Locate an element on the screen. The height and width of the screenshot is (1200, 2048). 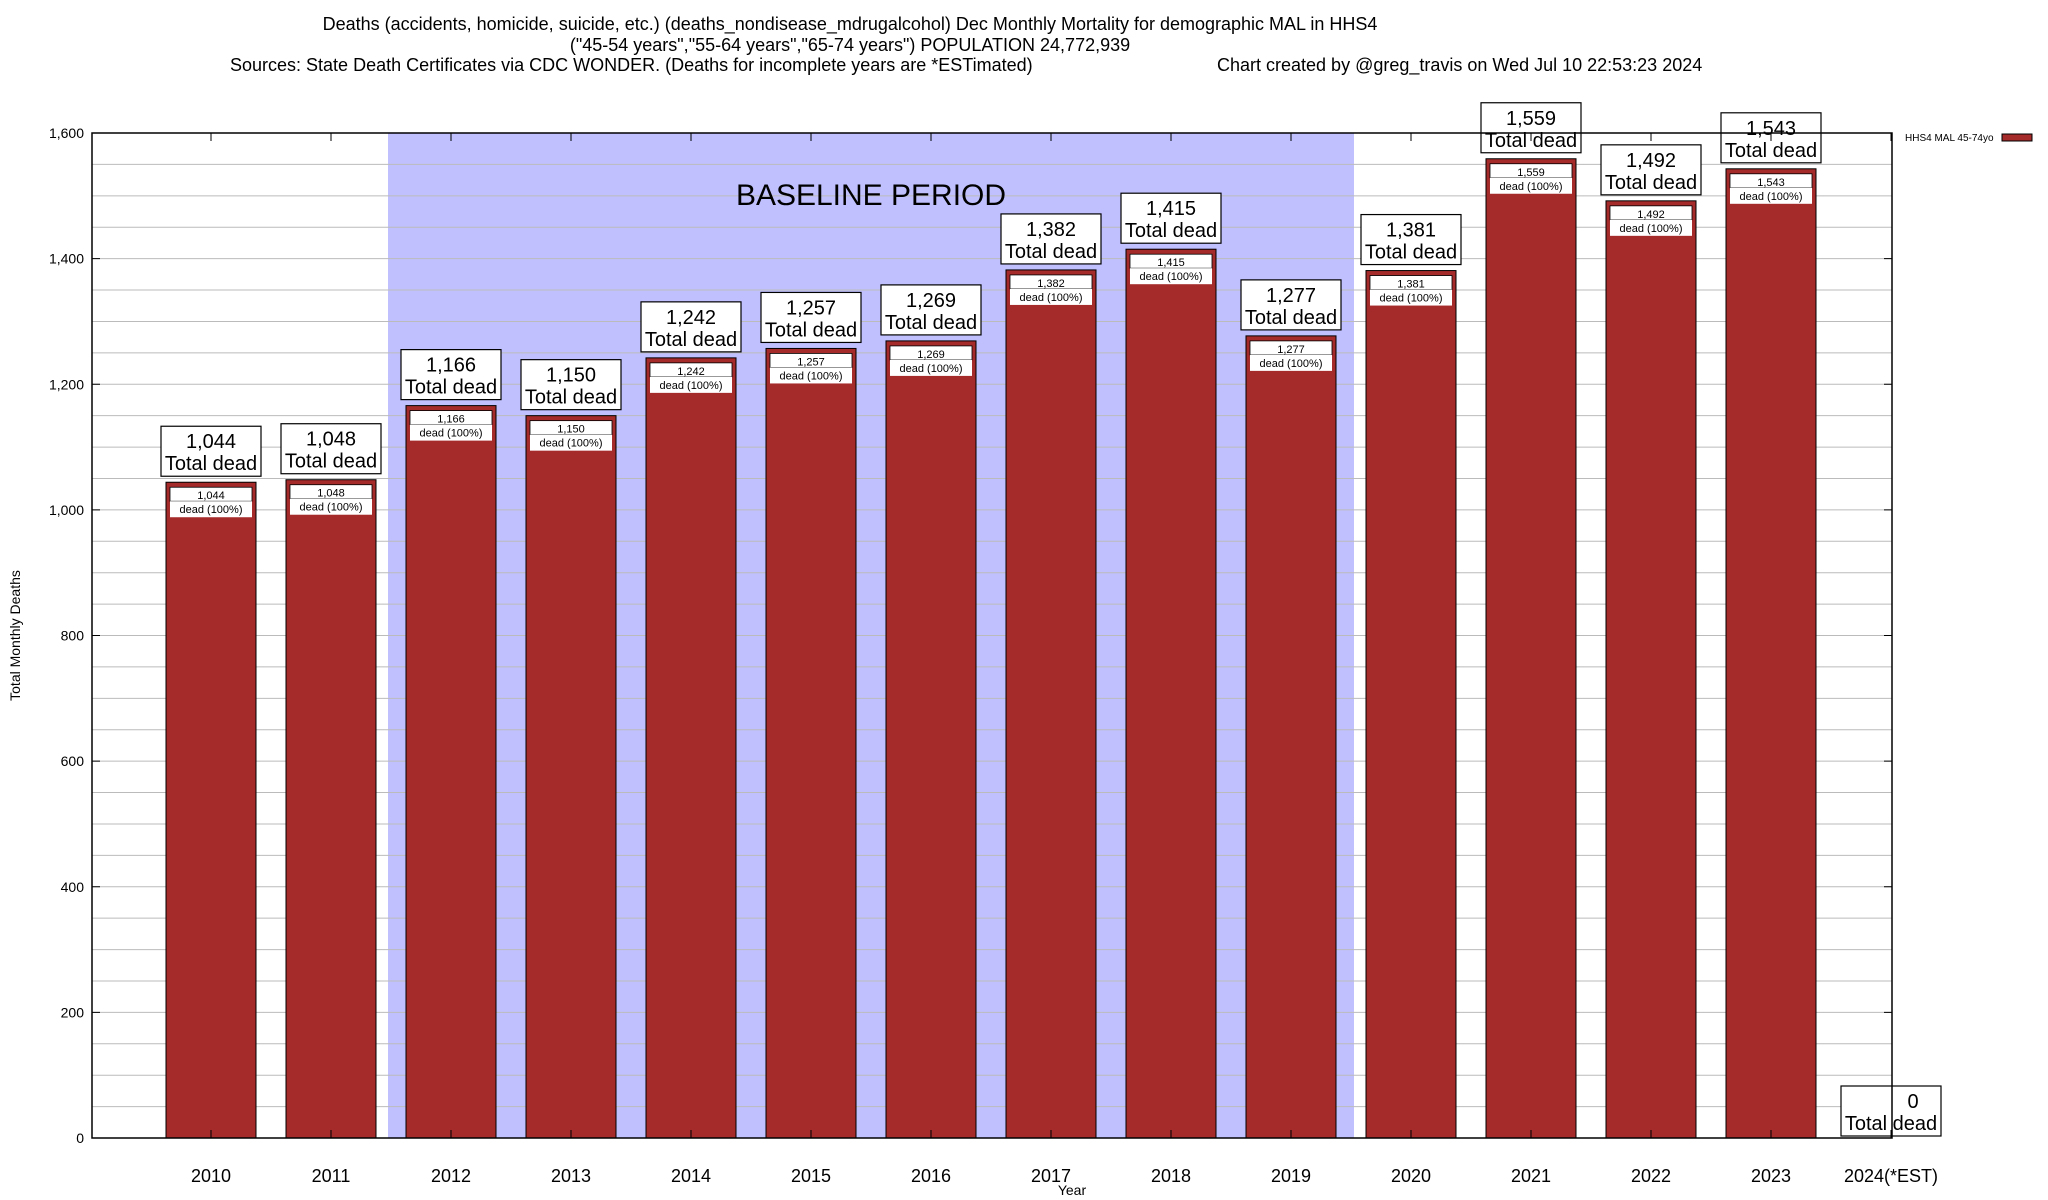
x-axis-label: Year is located at coordinates (1072, 1190).